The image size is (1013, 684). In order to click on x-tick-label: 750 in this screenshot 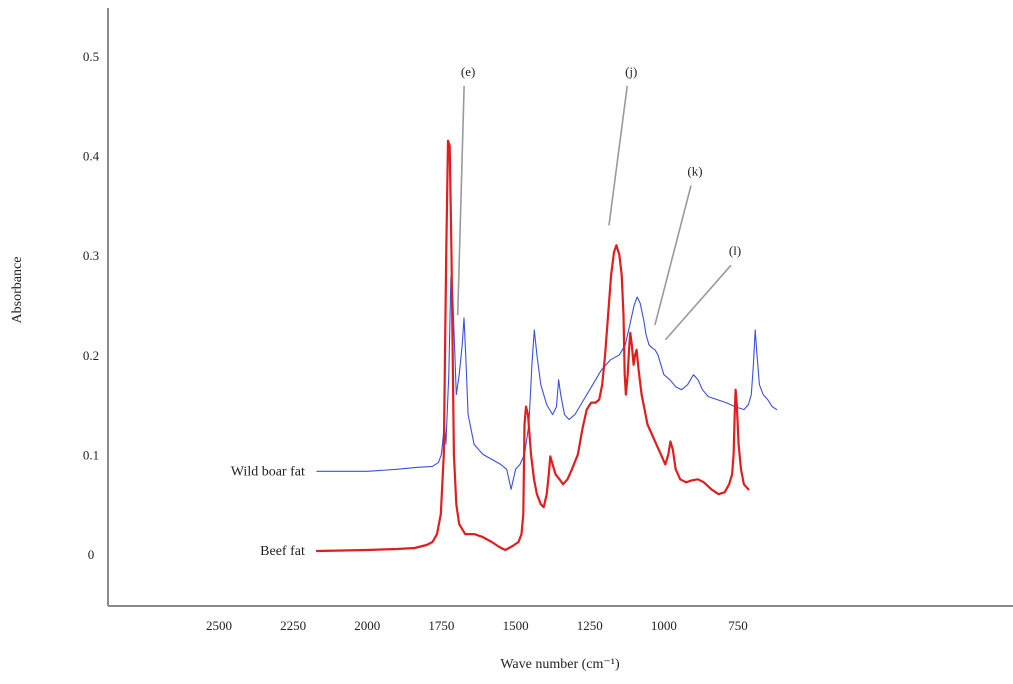, I will do `click(738, 625)`.